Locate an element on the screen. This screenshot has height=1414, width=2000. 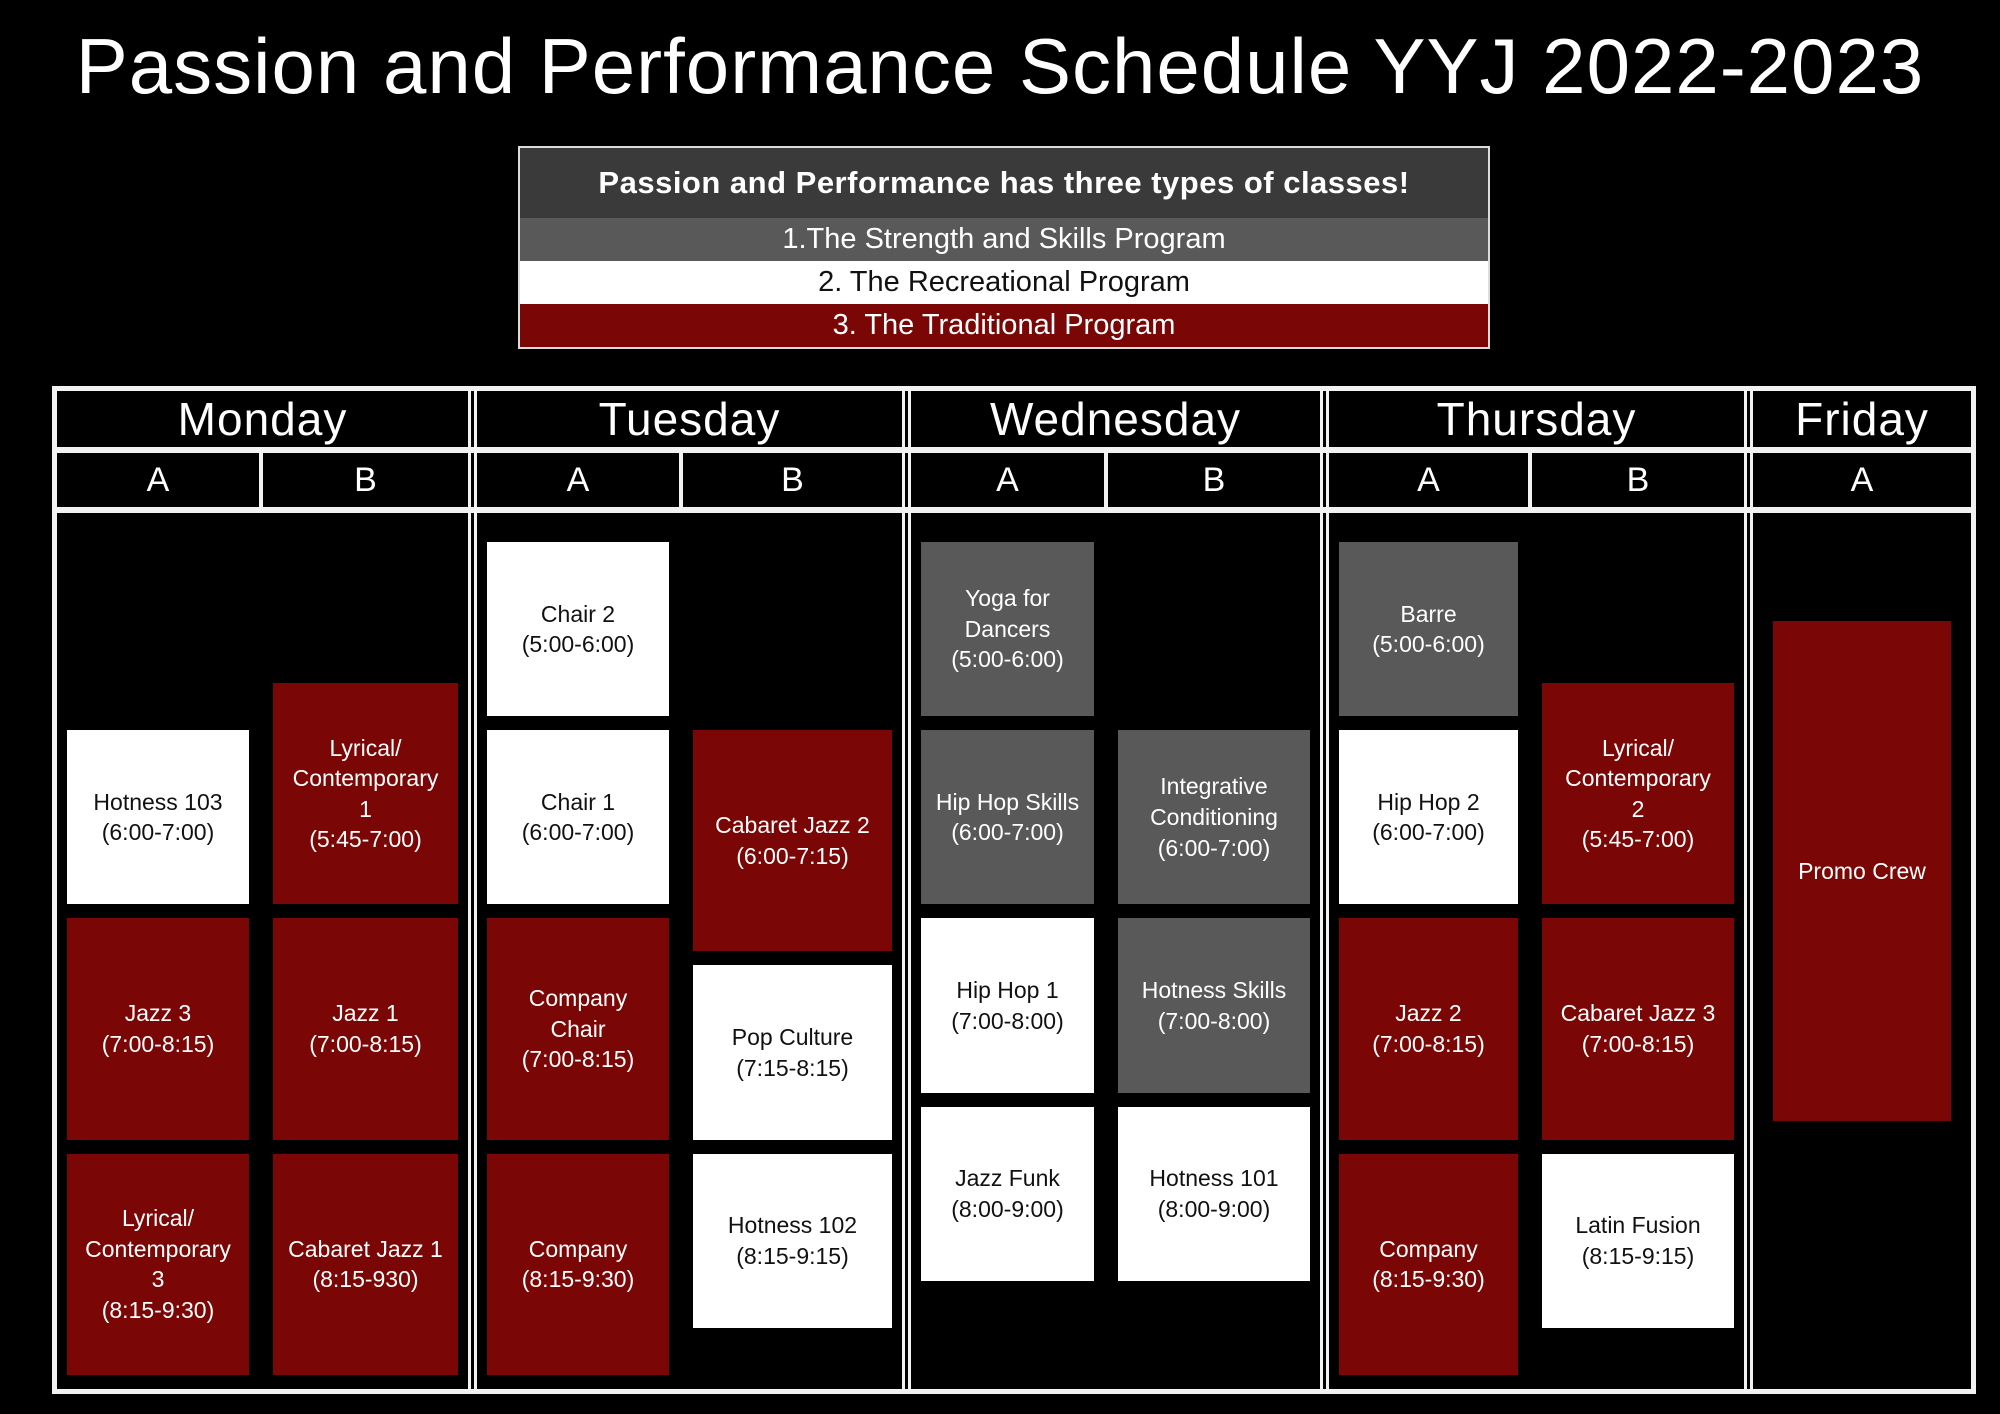
class-box-hip-hop-1: Hip Hop 1 (7:00-8:00) is located at coordinates (1007, 1005).